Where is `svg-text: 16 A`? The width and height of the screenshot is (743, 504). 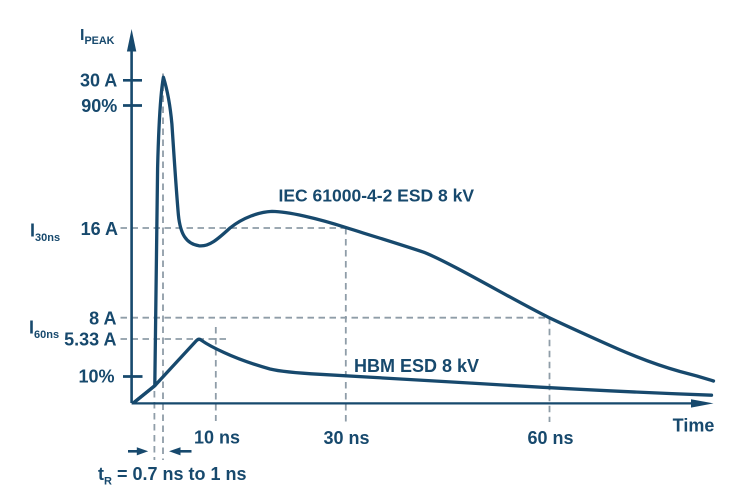 svg-text: 16 A is located at coordinates (99, 229).